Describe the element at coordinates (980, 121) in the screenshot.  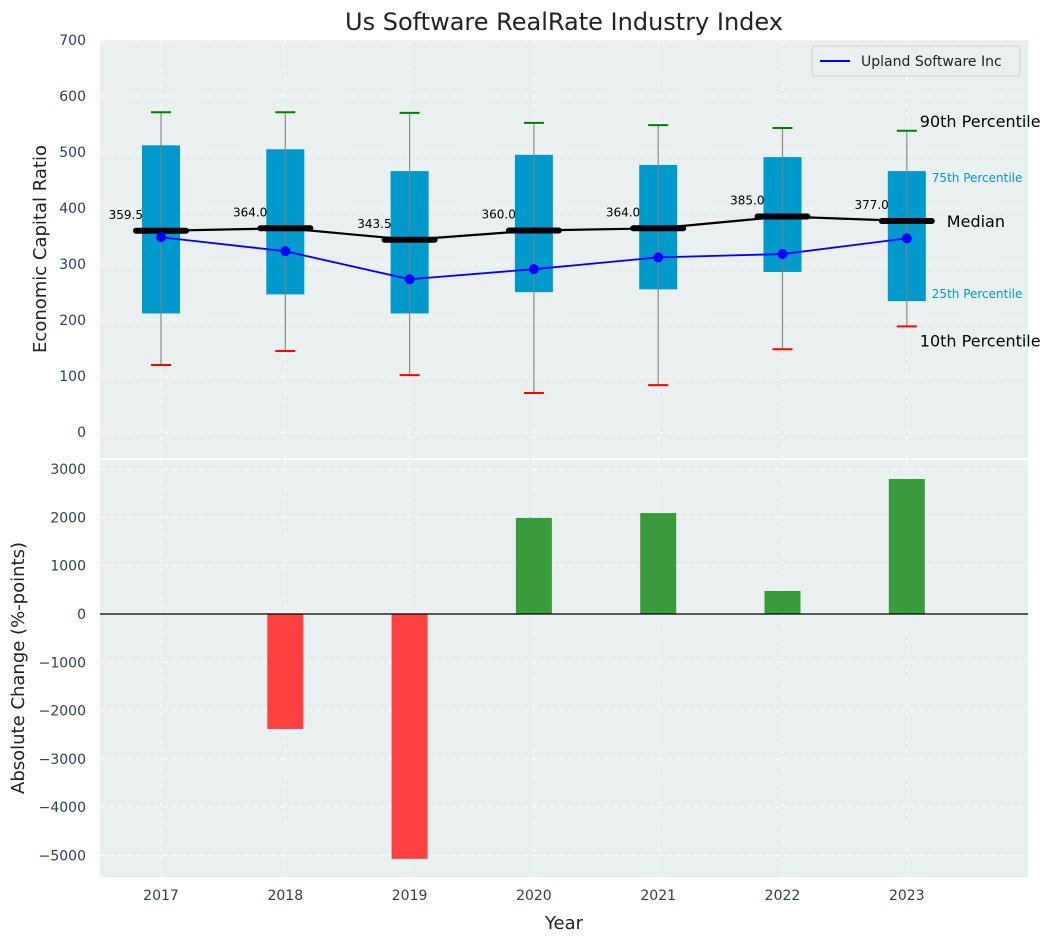
I see `p90-annotation: 90th Percentile` at that location.